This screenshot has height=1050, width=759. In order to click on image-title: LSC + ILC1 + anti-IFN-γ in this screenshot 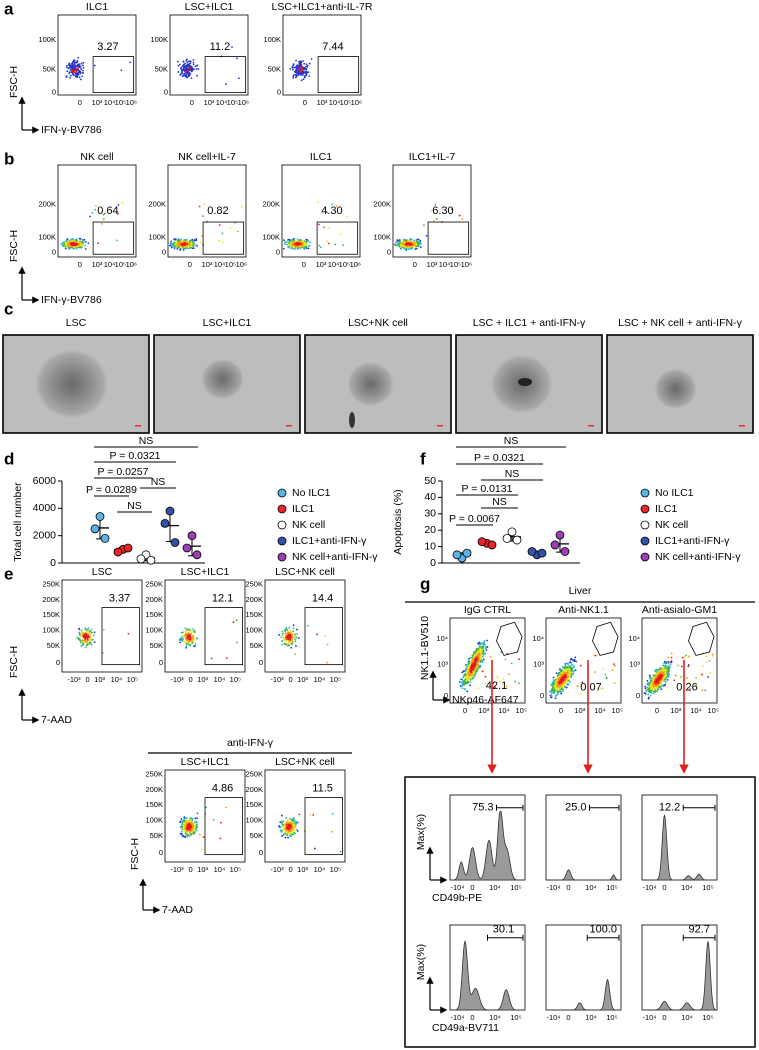, I will do `click(529, 323)`.